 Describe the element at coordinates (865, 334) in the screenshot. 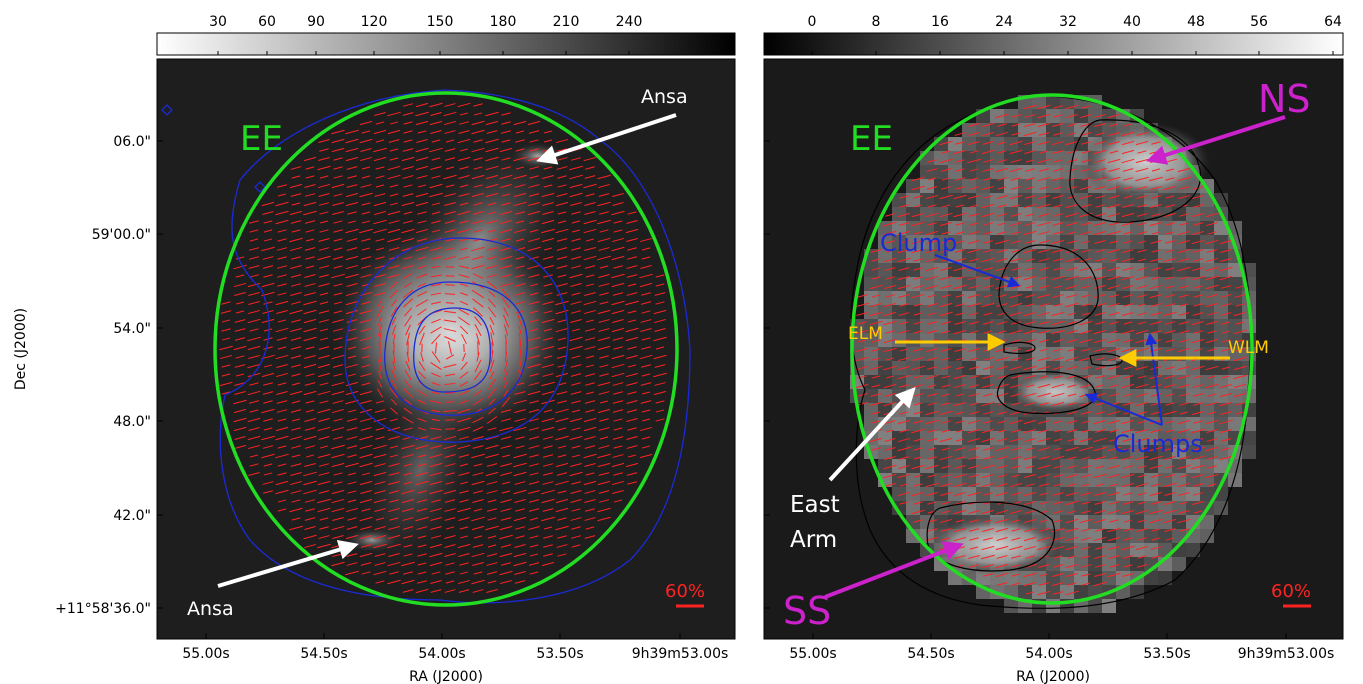

I see `elm-label: ELM` at that location.